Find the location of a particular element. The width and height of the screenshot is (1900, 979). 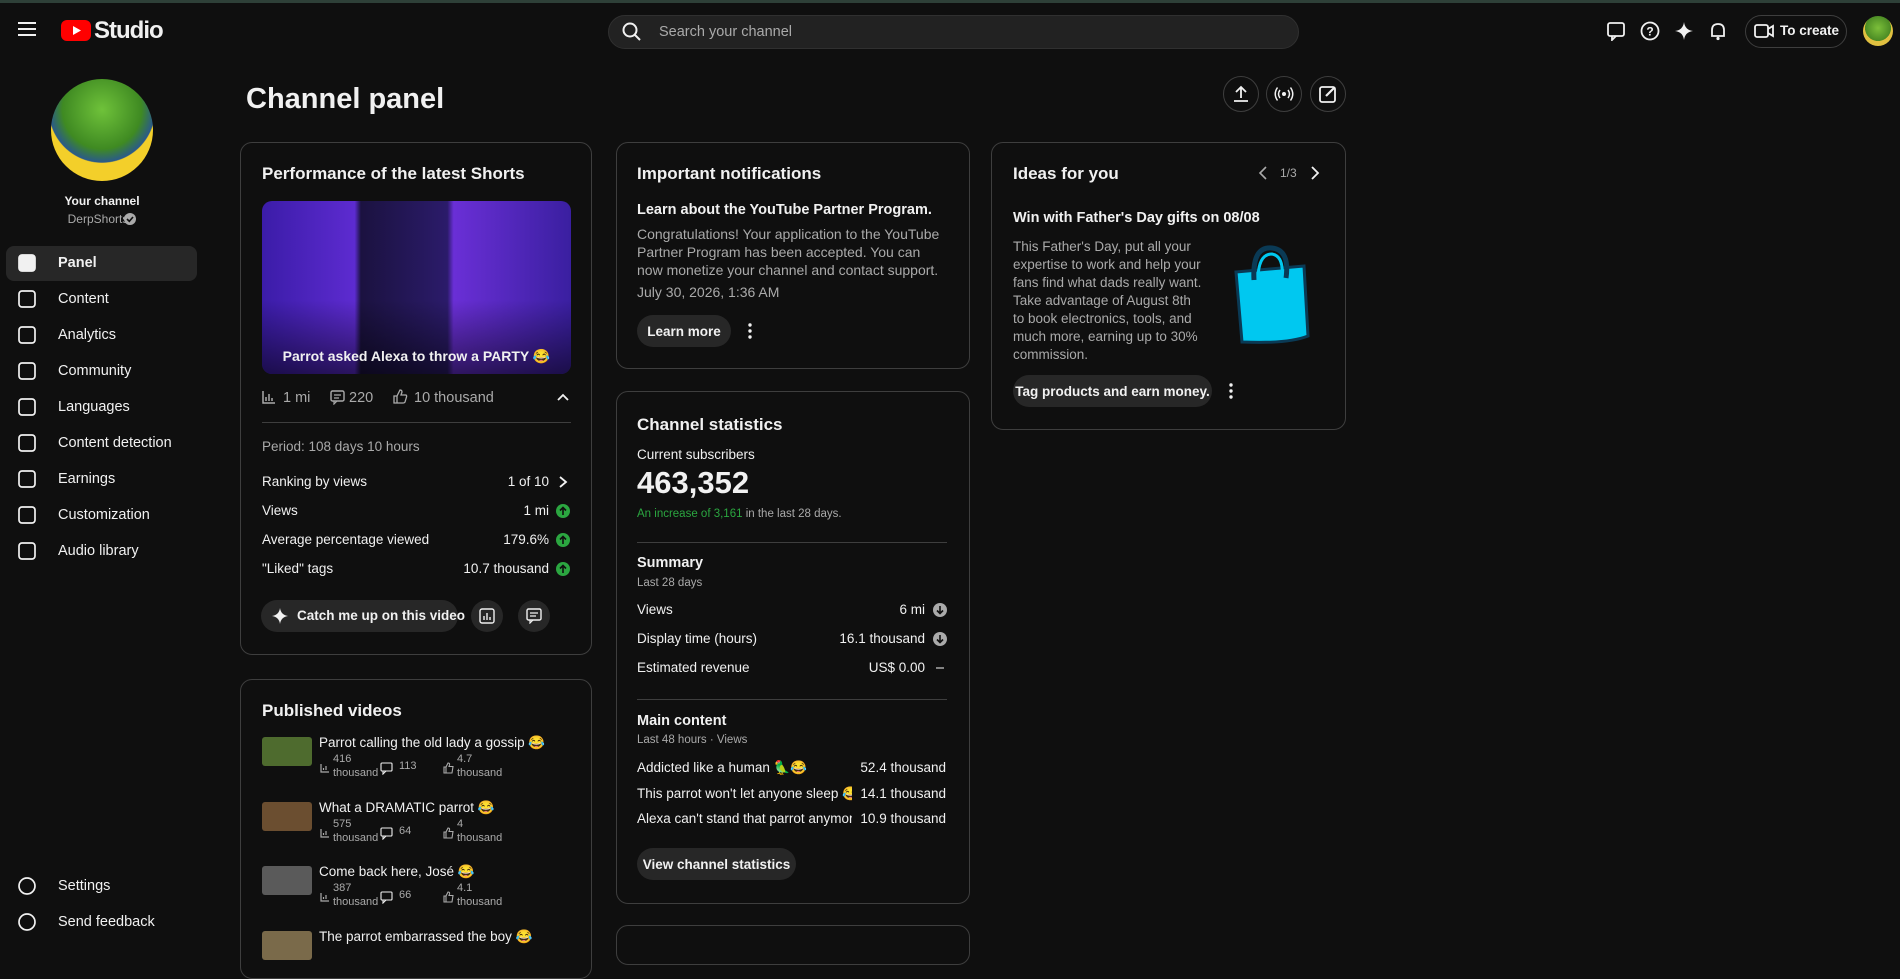

row-label: Estimated revenue is located at coordinates (693, 667).